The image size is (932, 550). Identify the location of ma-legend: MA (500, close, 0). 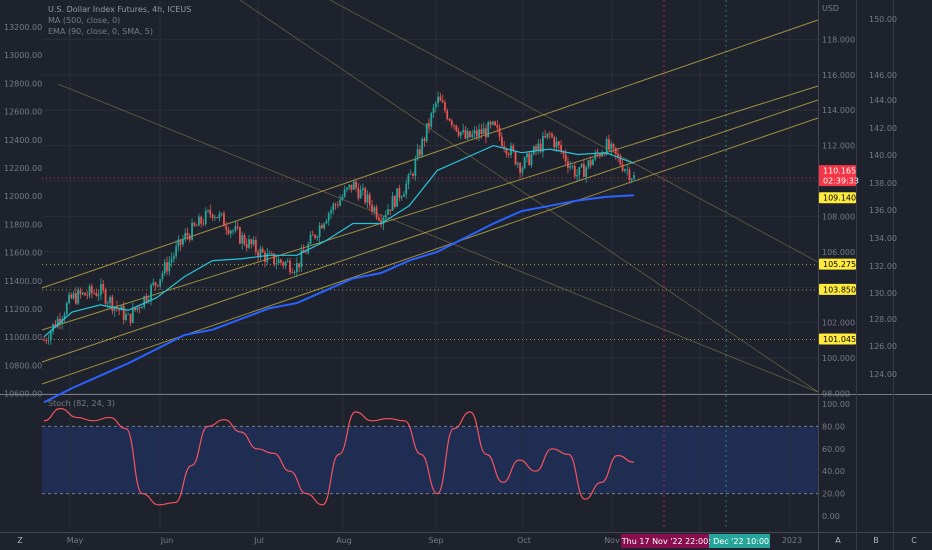
(84, 20).